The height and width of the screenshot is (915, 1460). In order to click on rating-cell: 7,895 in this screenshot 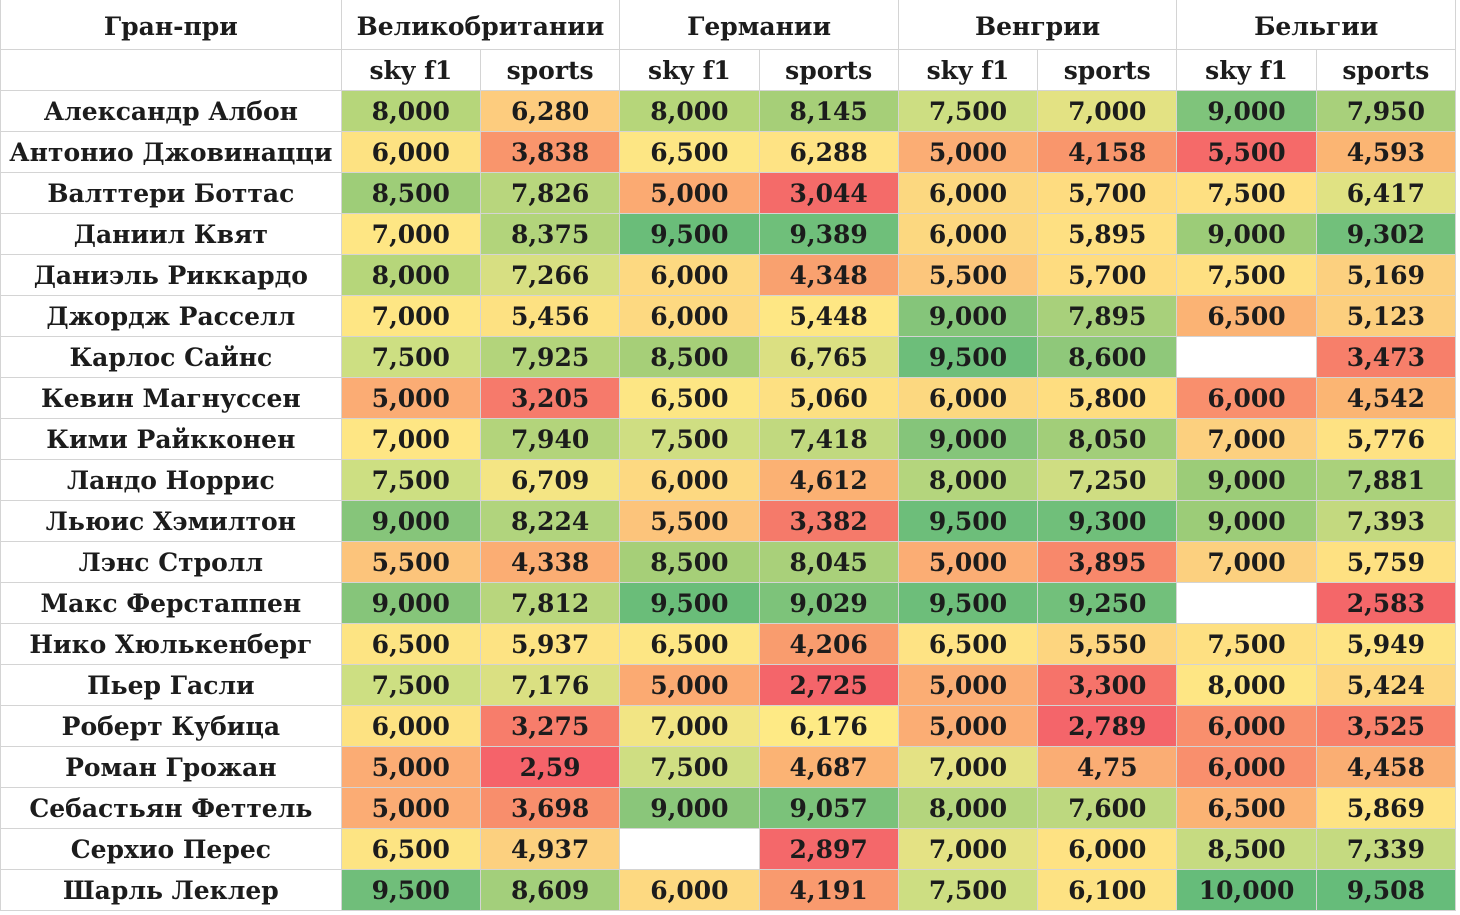, I will do `click(1107, 316)`.